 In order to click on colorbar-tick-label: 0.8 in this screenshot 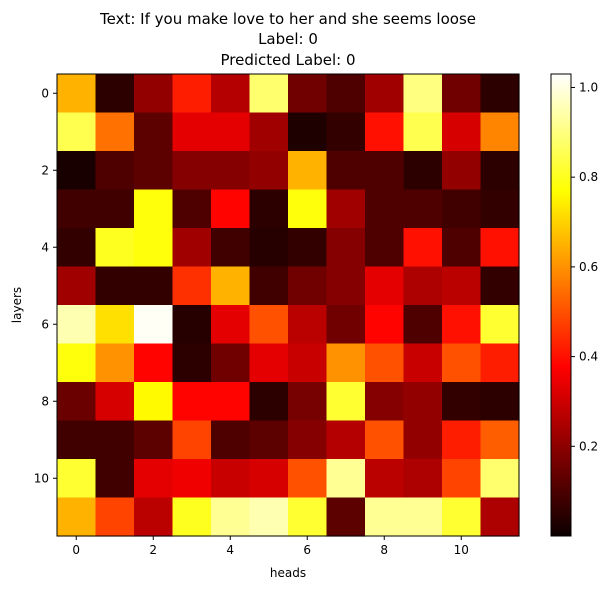, I will do `click(588, 177)`.